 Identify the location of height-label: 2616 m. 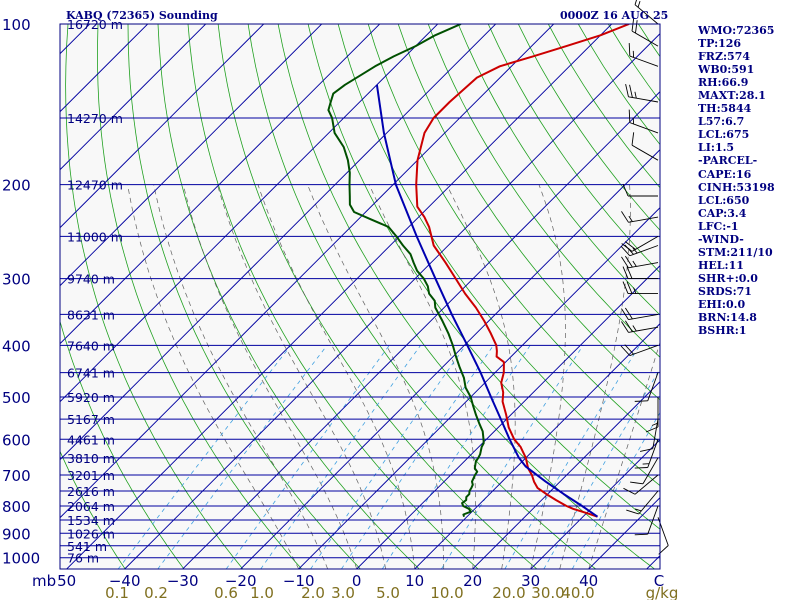
(91, 491).